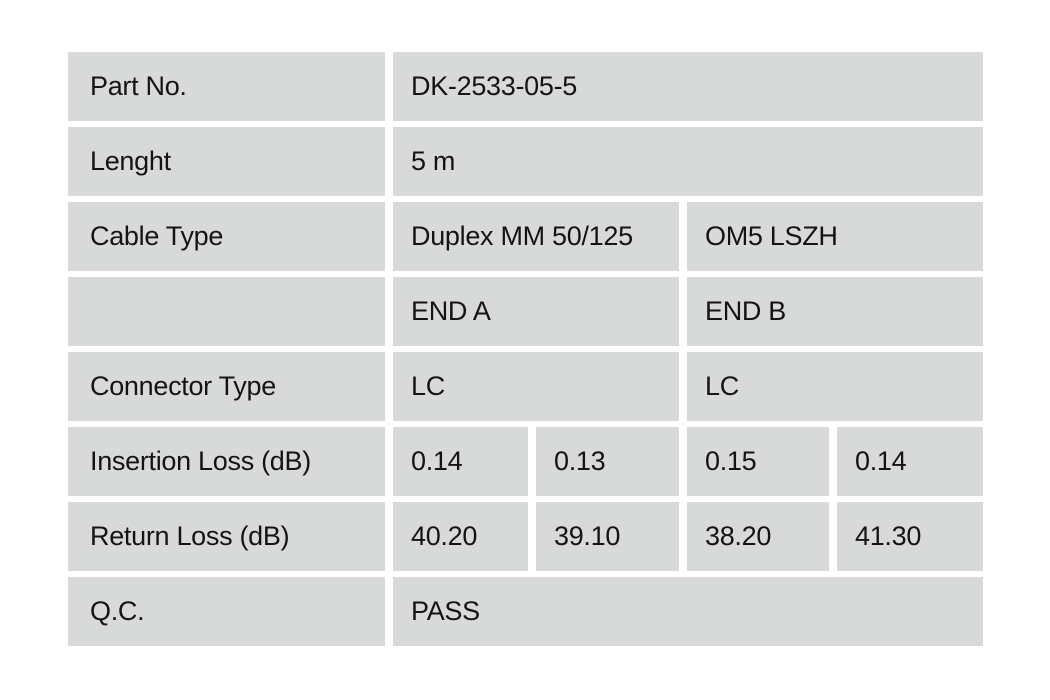 Image resolution: width=1050 pixels, height=700 pixels. Describe the element at coordinates (226, 611) in the screenshot. I see `qc-label: Q.C.` at that location.